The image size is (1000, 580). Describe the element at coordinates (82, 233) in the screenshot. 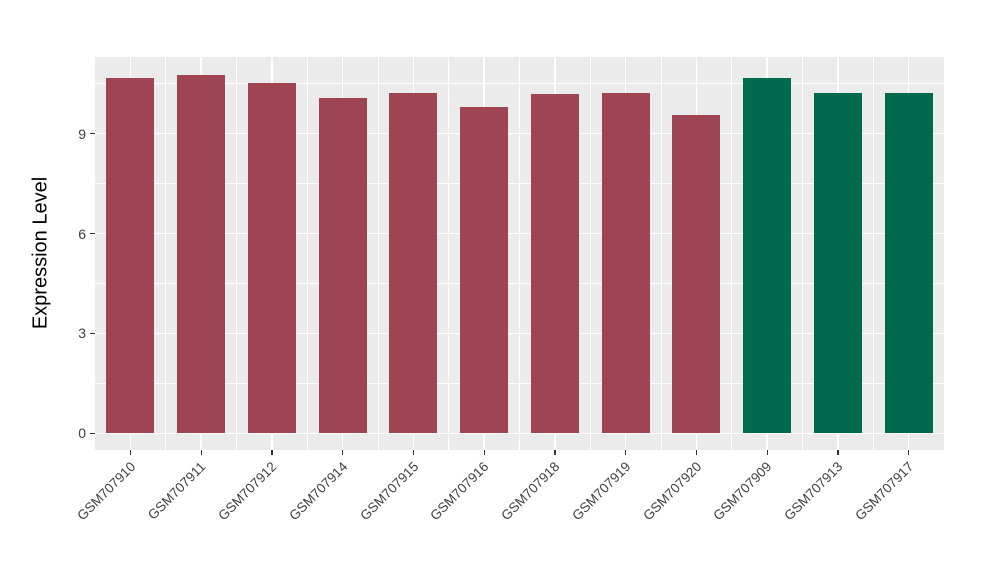

I see `y-axis-tick-label: 6` at that location.